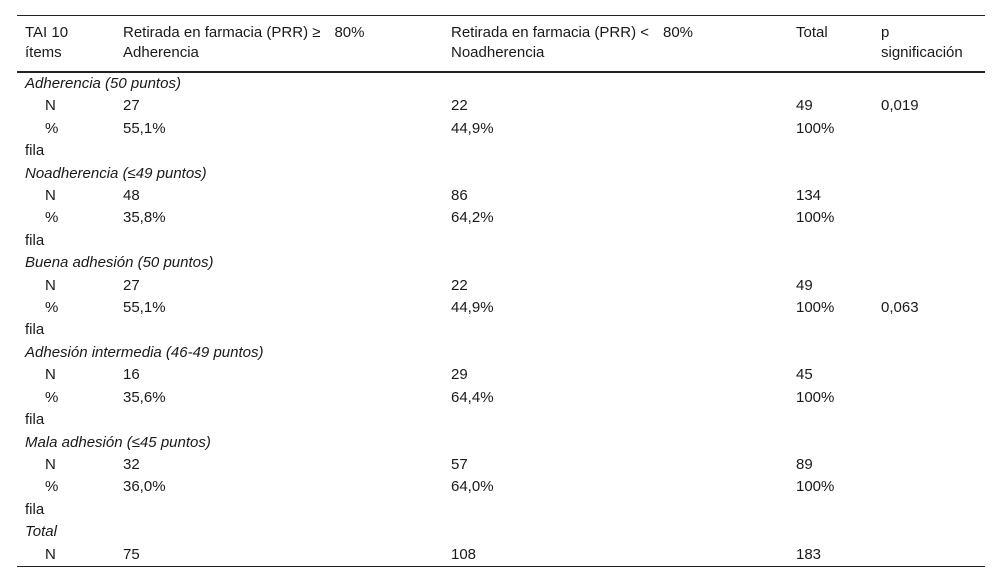 This screenshot has width=1000, height=587. I want to click on table-row: % 36,0% 64,0% 100%, so click(440, 487).